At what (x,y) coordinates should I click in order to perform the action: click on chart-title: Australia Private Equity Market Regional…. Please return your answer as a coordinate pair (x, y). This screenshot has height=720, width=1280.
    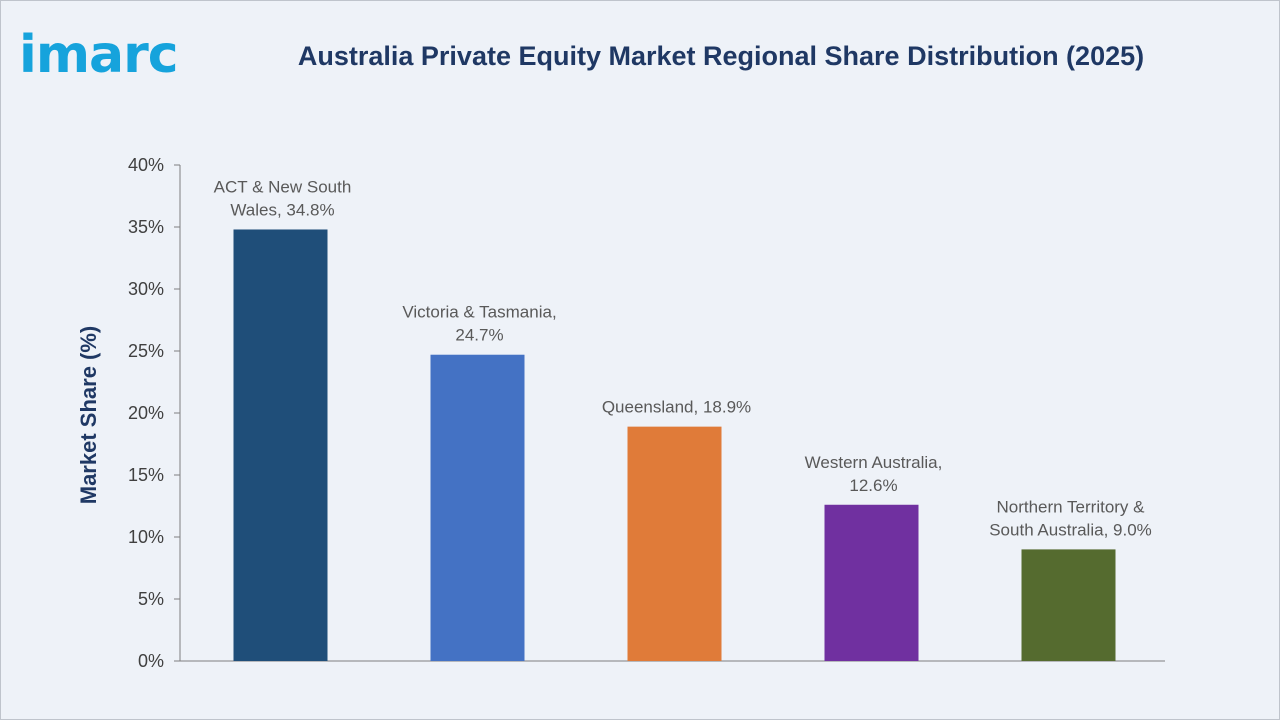
    Looking at the image, I should click on (721, 56).